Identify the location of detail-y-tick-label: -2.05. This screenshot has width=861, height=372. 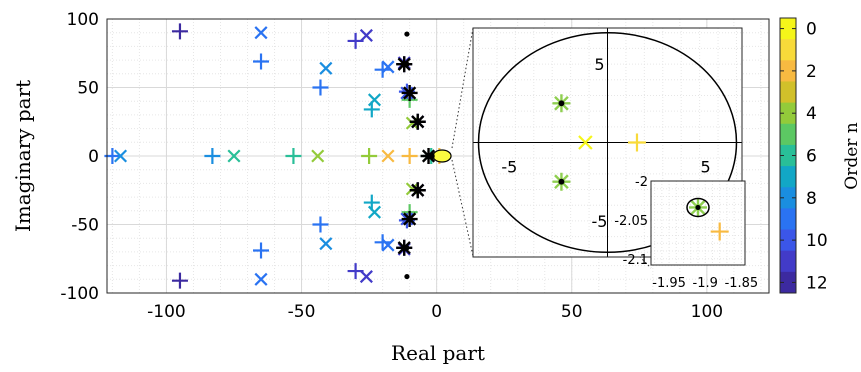
(631, 221).